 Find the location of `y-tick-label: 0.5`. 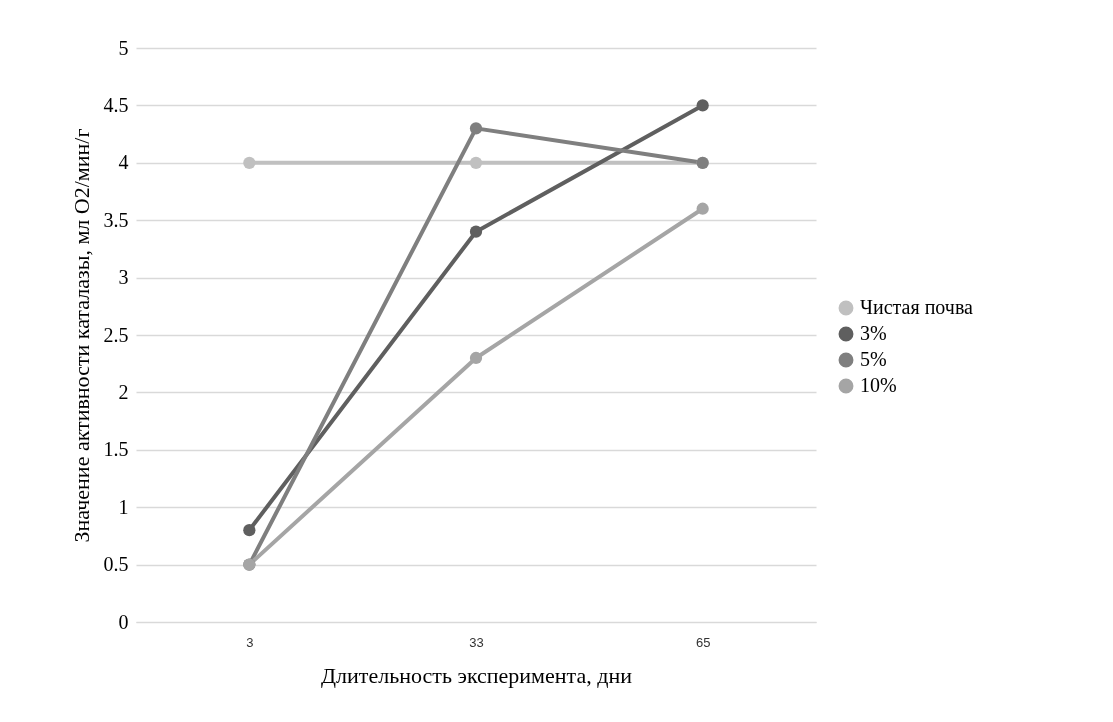

y-tick-label: 0.5 is located at coordinates (116, 564).